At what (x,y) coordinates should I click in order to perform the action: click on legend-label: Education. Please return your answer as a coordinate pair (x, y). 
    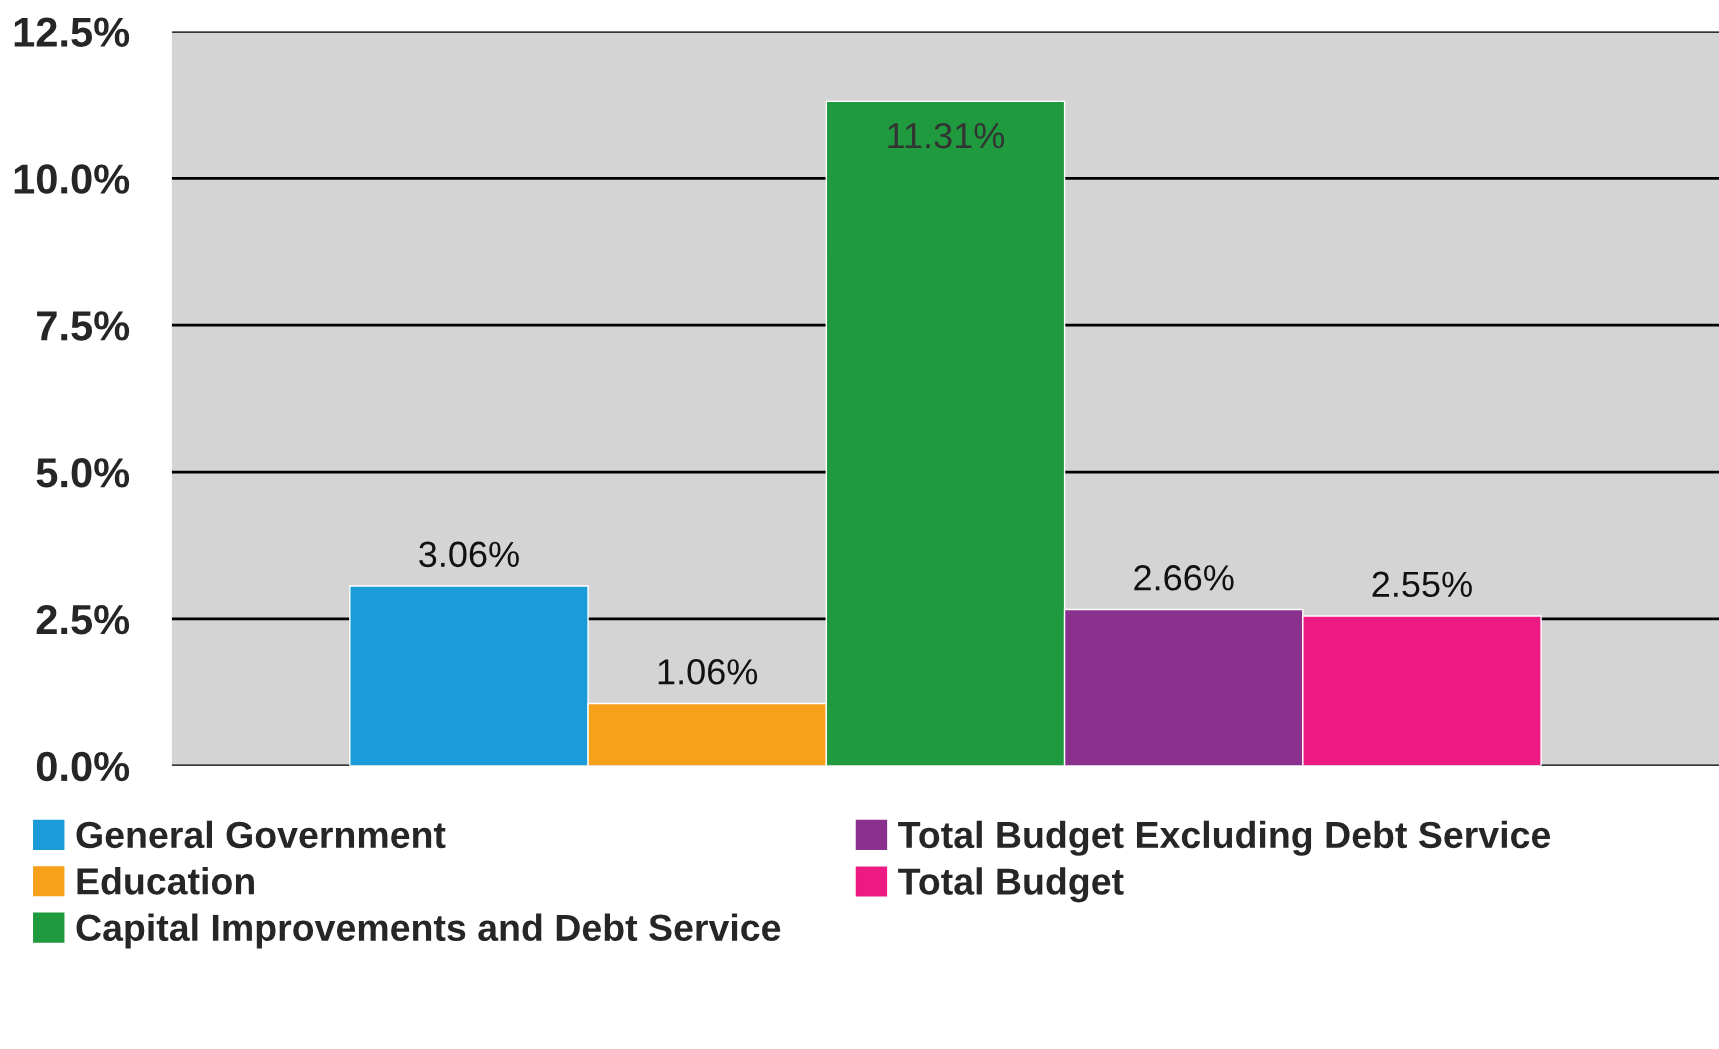
    Looking at the image, I should click on (165, 881).